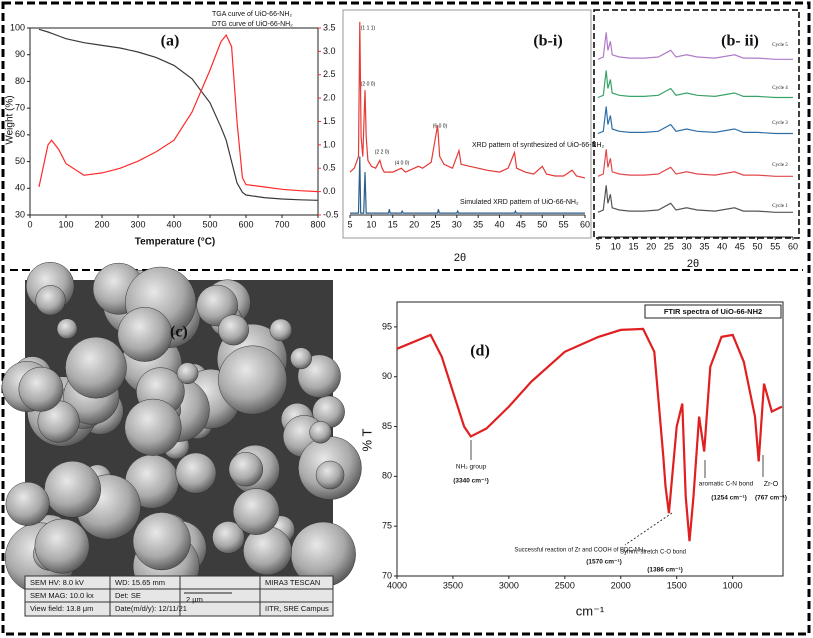  What do you see at coordinates (29, 224) in the screenshot?
I see `x-tick-label: 0` at bounding box center [29, 224].